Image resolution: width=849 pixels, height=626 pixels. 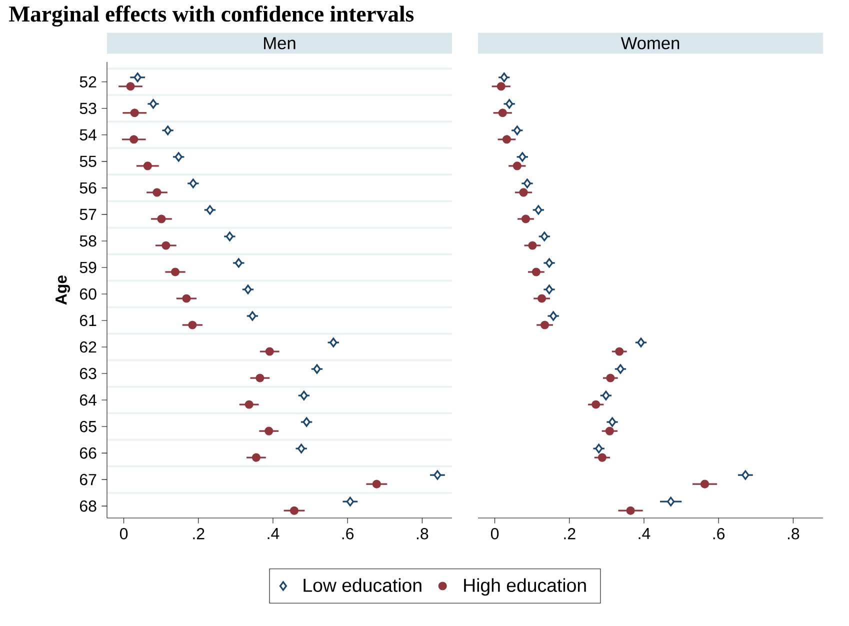 I want to click on y-tick-label: 54, so click(x=88, y=134).